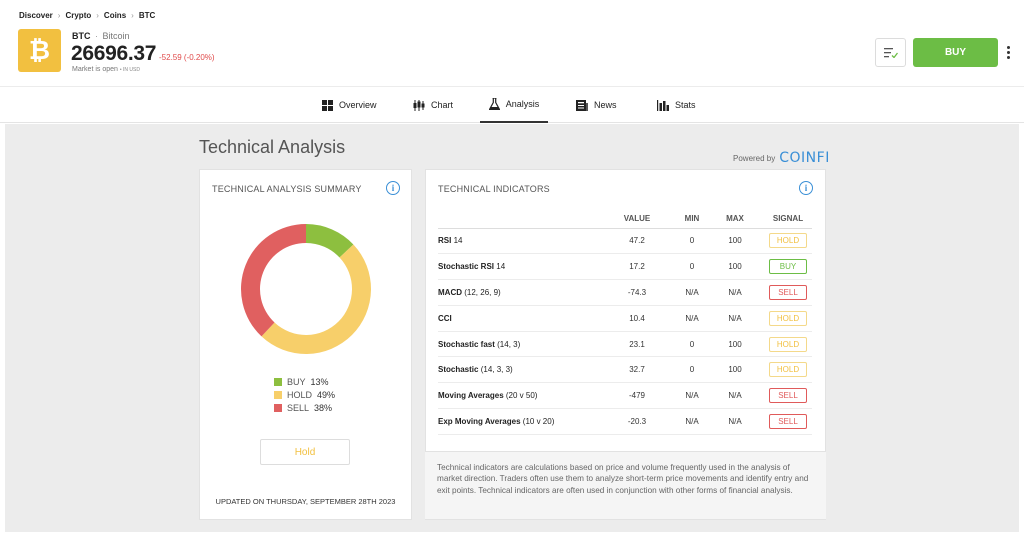  What do you see at coordinates (517, 370) in the screenshot?
I see `indicator-name-cell: Stochastic (14, 3, 3)` at bounding box center [517, 370].